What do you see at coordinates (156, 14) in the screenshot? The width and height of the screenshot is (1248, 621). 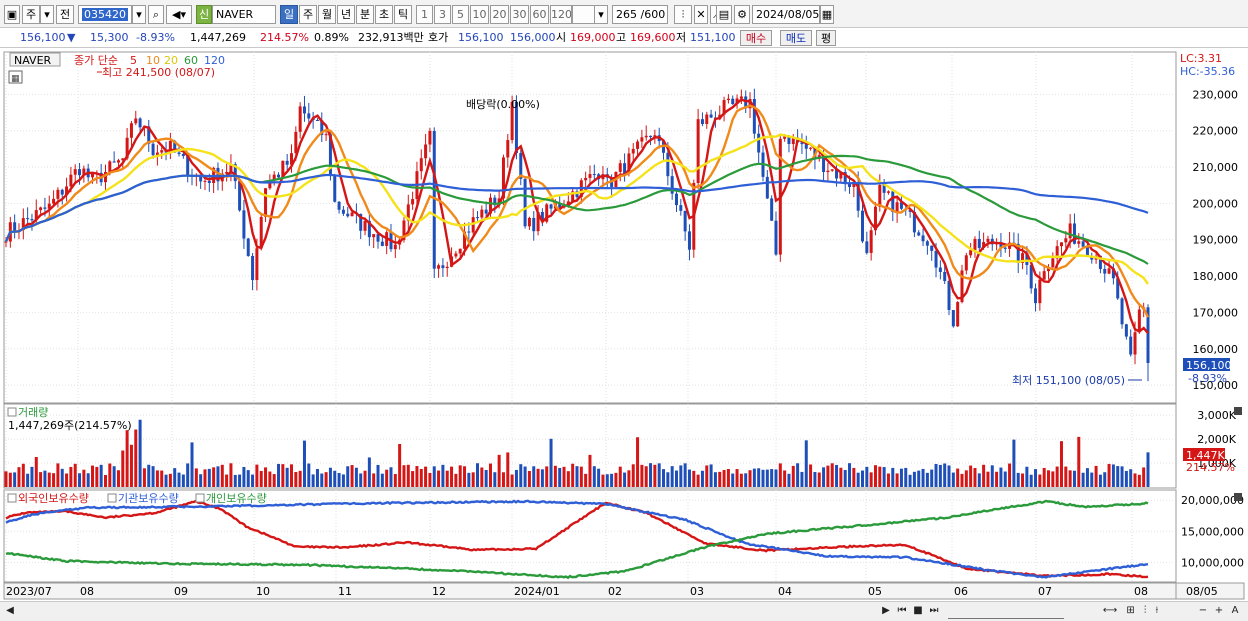 I see `search-icon: ⌕` at bounding box center [156, 14].